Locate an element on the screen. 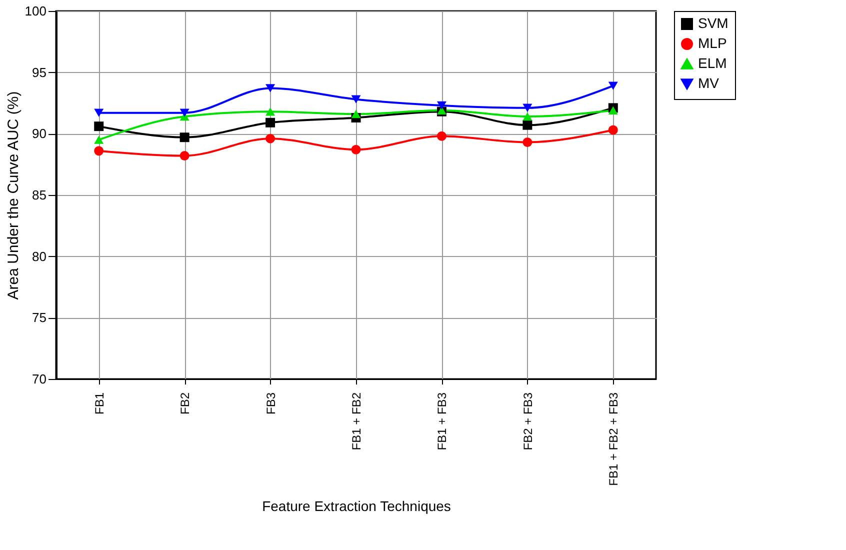  x-tick-label: FB3 is located at coordinates (271, 403).